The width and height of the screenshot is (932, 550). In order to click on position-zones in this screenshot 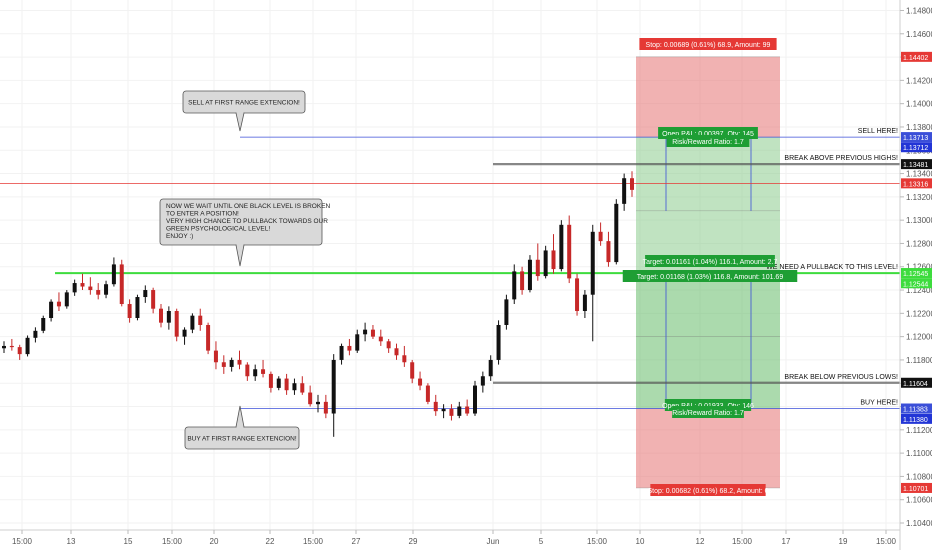, I will do `click(708, 272)`.